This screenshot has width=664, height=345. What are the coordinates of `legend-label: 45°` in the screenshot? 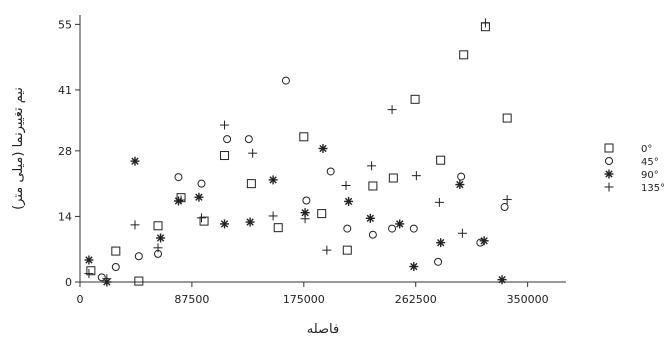 It's located at (650, 162).